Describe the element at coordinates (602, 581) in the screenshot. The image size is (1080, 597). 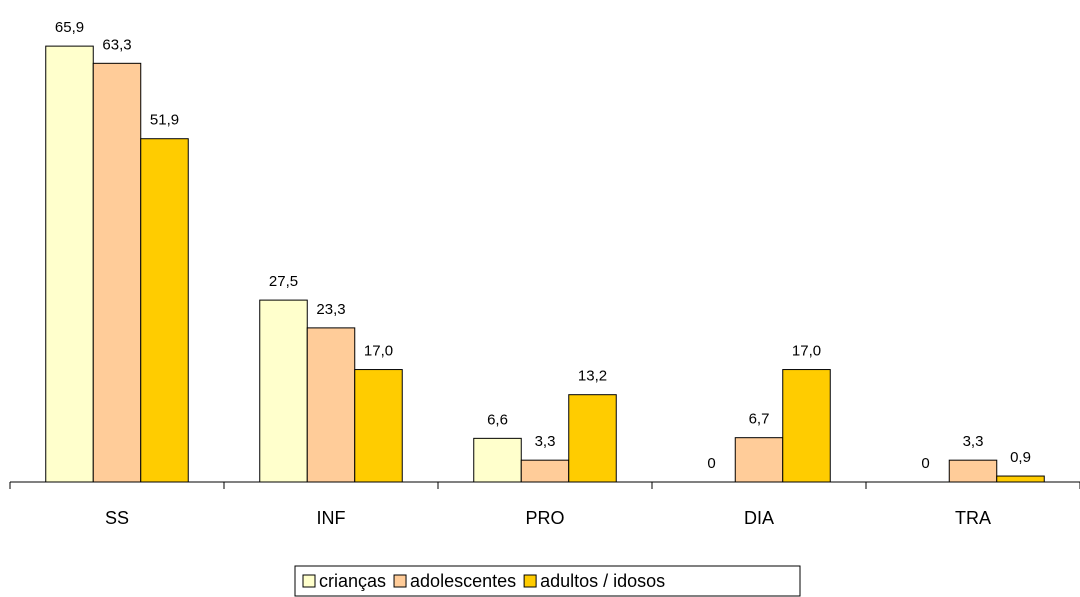
I see `legend-label: adultos / idosos` at that location.